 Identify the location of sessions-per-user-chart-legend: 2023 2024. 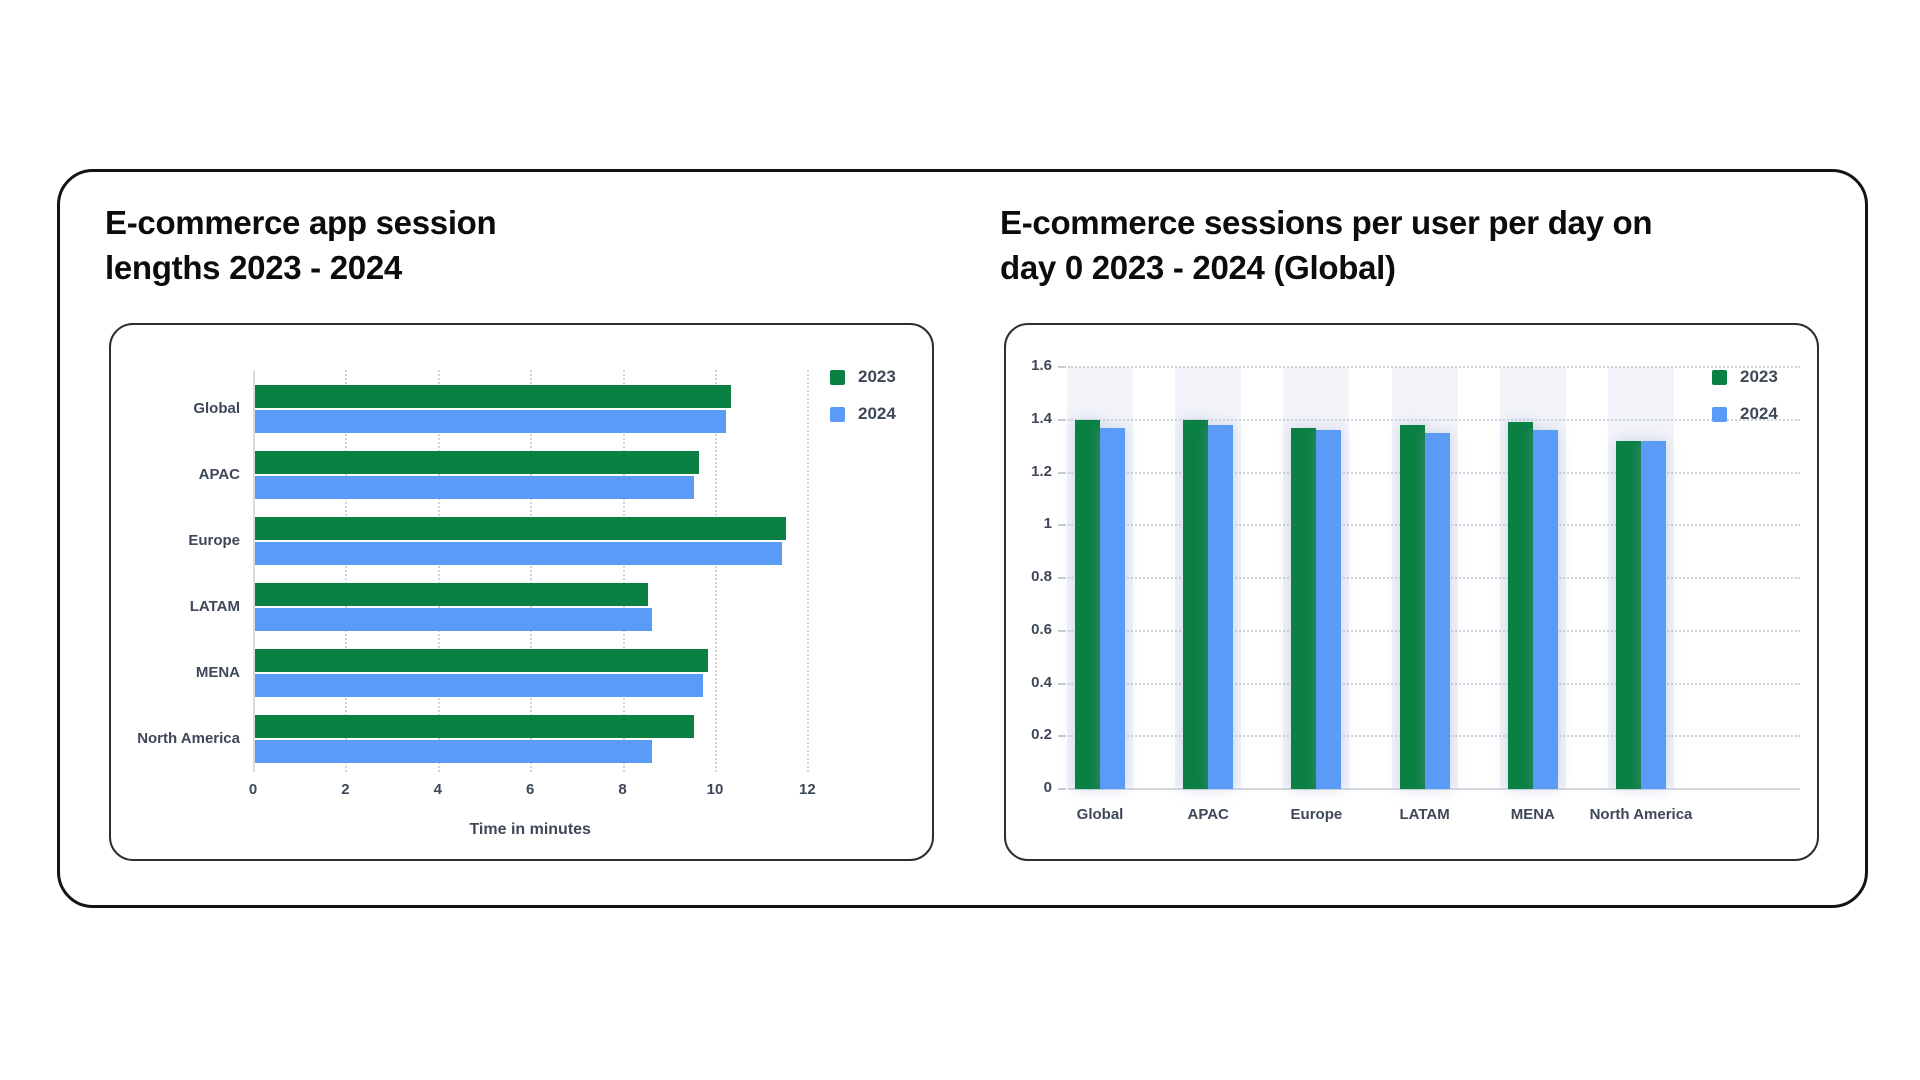
(1745, 395).